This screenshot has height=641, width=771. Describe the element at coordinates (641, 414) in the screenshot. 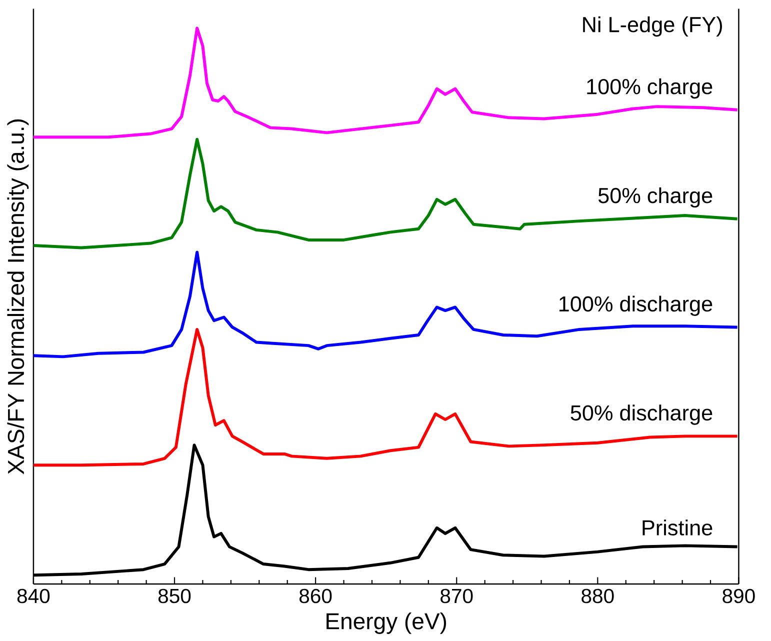

I see `series-label: 50% discharge` at that location.